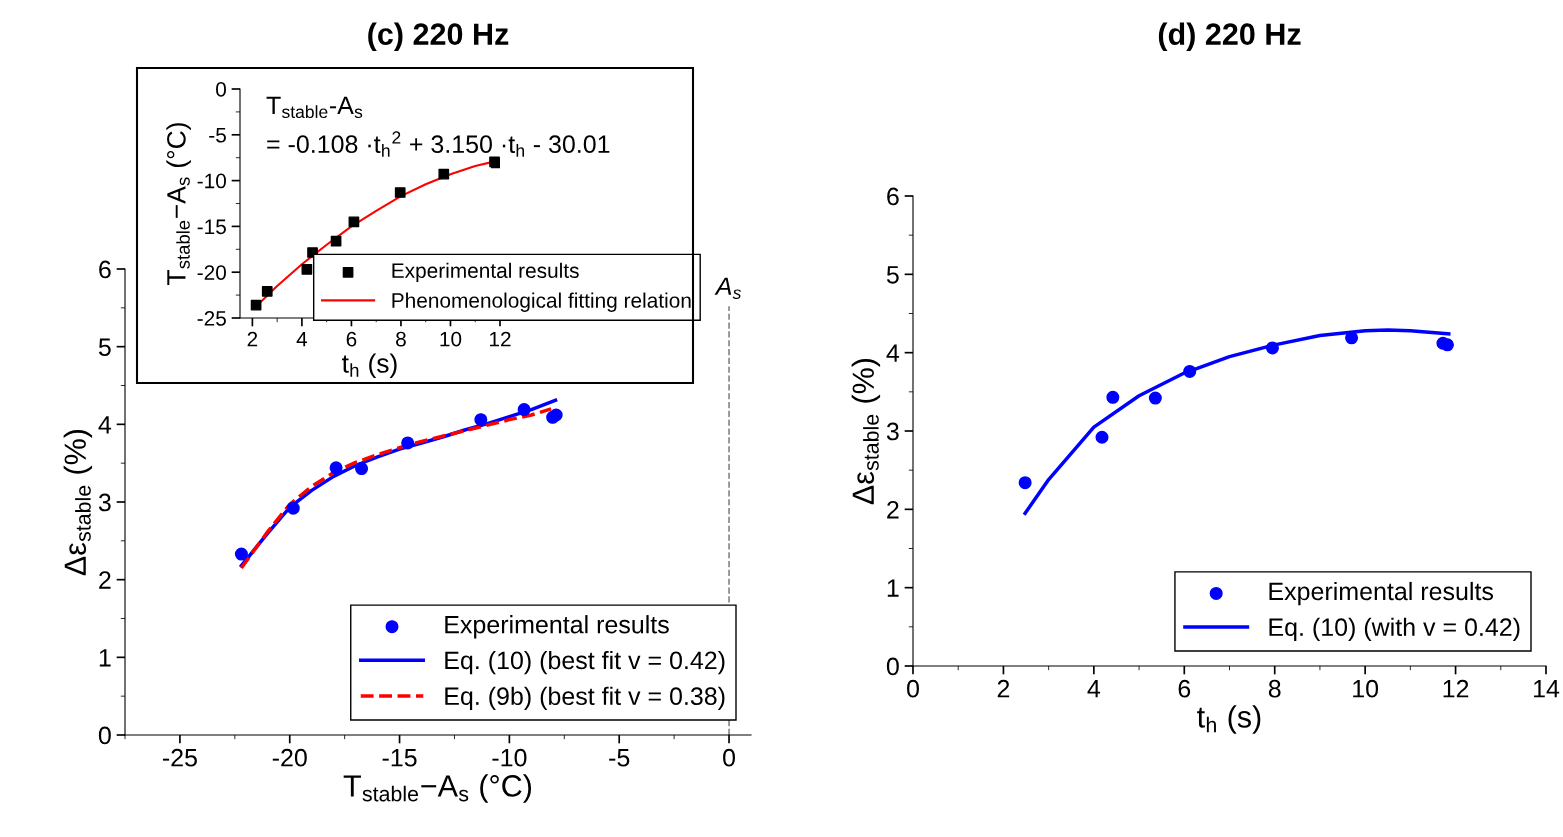  Describe the element at coordinates (1237, 421) in the screenshot. I see `line-series` at that location.